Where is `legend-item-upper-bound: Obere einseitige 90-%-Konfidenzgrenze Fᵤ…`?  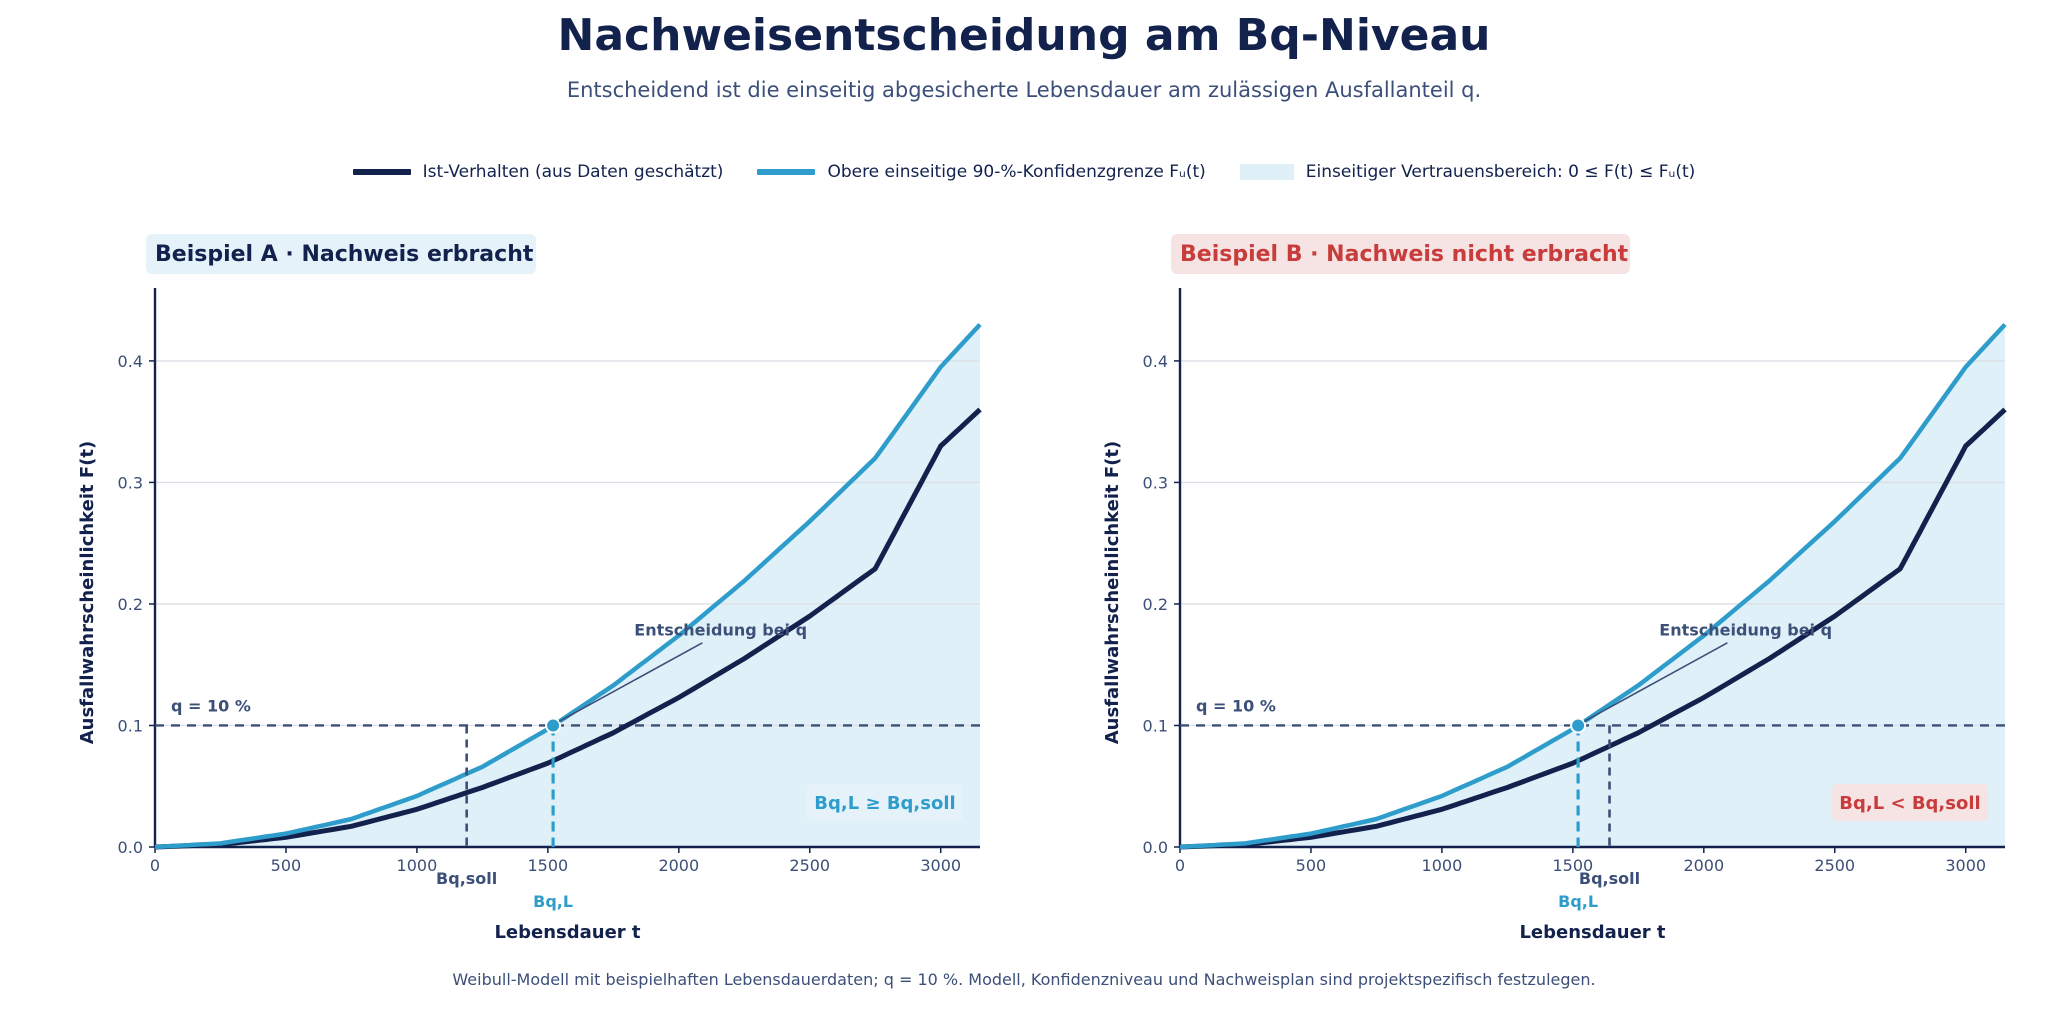
legend-item-upper-bound: Obere einseitige 90-%-Konfidenzgrenze Fᵤ… is located at coordinates (981, 172).